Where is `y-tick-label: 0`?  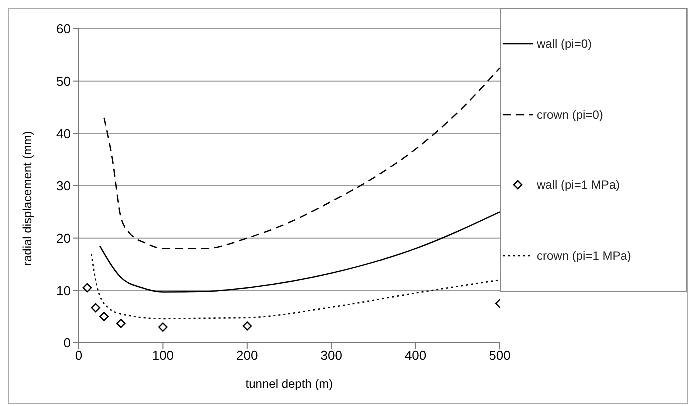
y-tick-label: 0 is located at coordinates (67, 343).